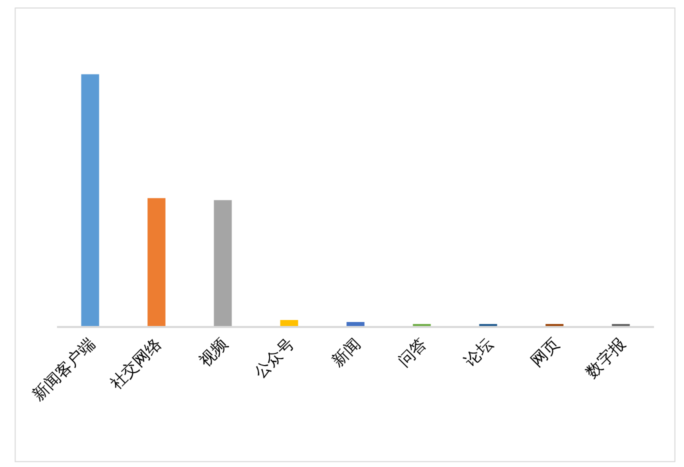  Describe the element at coordinates (545, 353) in the screenshot. I see `x-tick-label: 网页` at that location.